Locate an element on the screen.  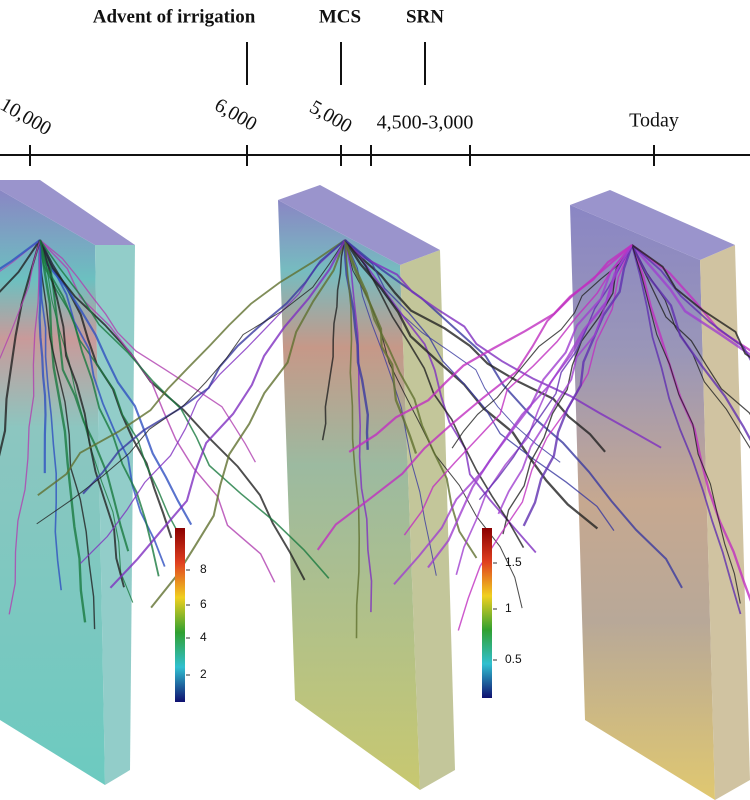
colorbar-label: 2 is located at coordinates (203, 674).